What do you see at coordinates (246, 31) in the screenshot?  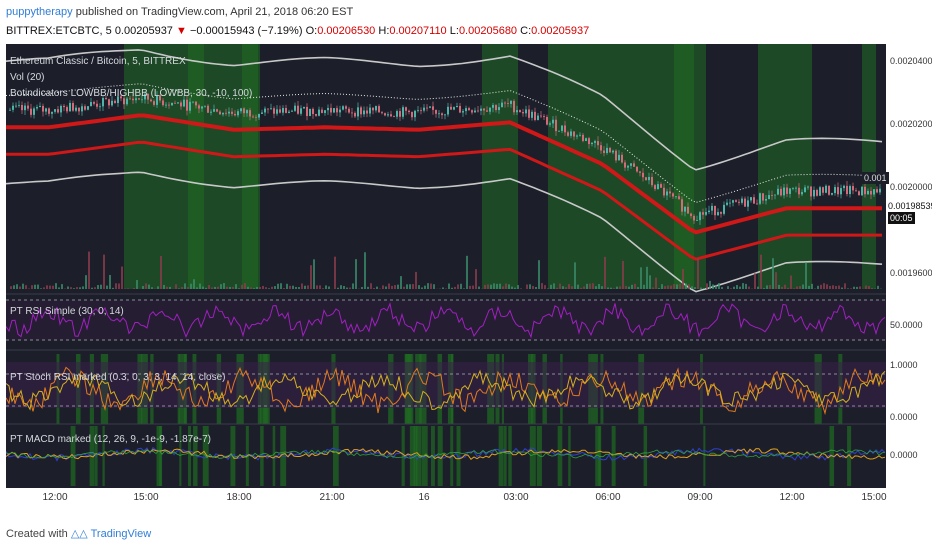 I see `price-change: −0.00015943 (−7.19%)` at bounding box center [246, 31].